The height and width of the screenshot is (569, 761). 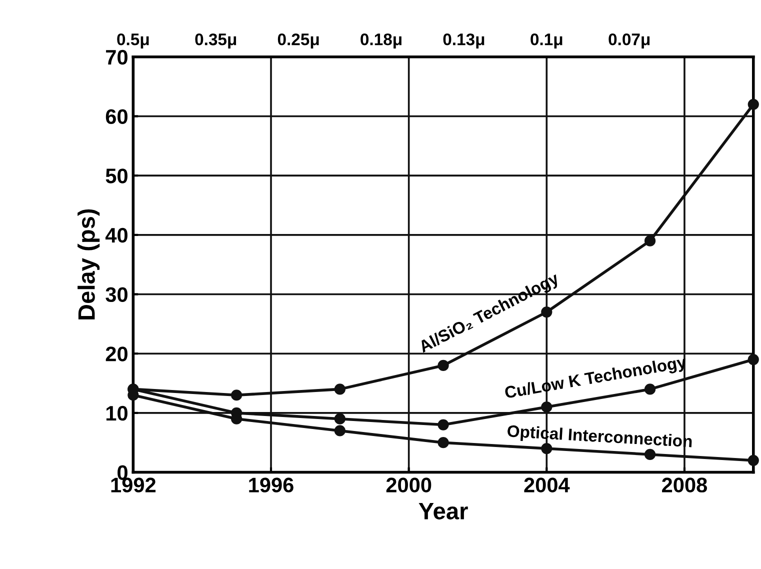 What do you see at coordinates (117, 176) in the screenshot?
I see `y-tick-label: 50` at bounding box center [117, 176].